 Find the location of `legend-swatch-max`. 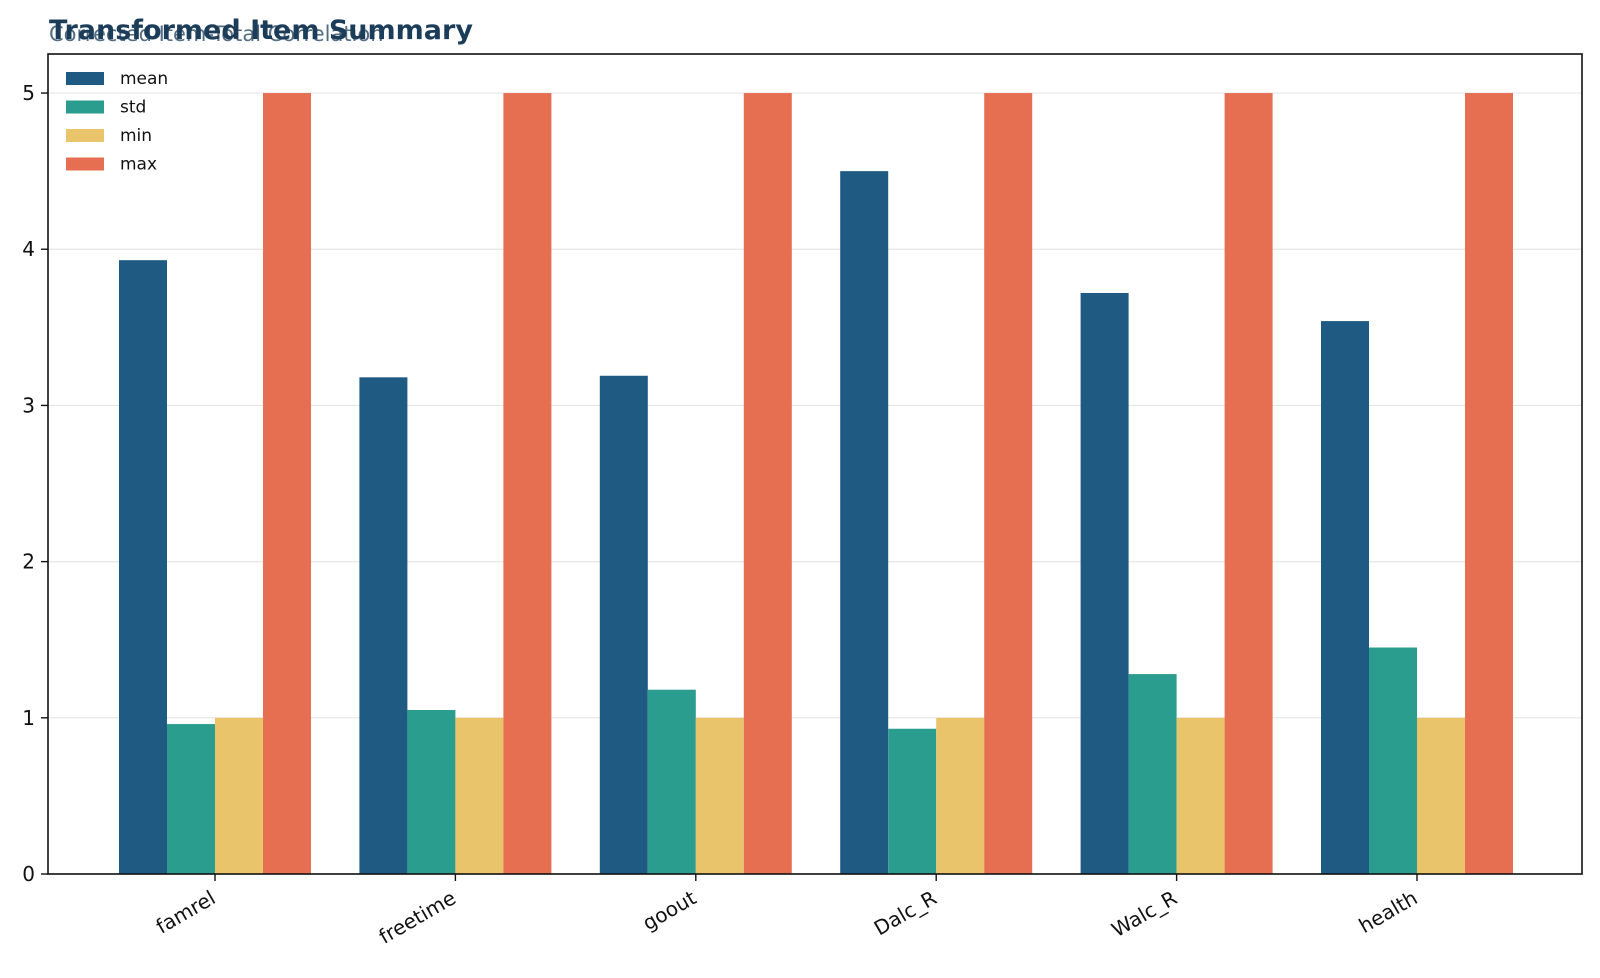

legend-swatch-max is located at coordinates (85, 164).